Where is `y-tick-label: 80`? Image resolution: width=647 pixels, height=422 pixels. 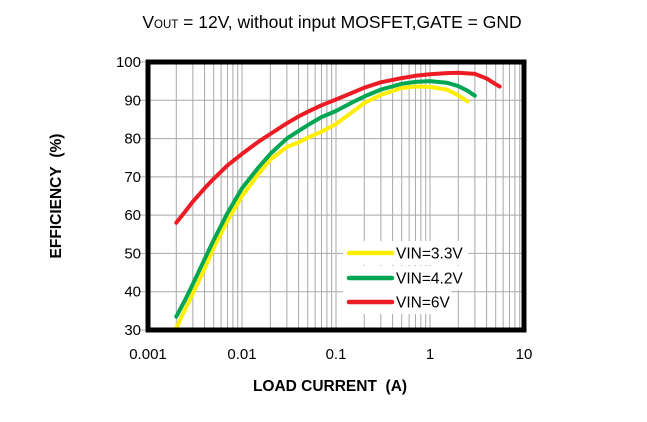 y-tick-label: 80 is located at coordinates (132, 139).